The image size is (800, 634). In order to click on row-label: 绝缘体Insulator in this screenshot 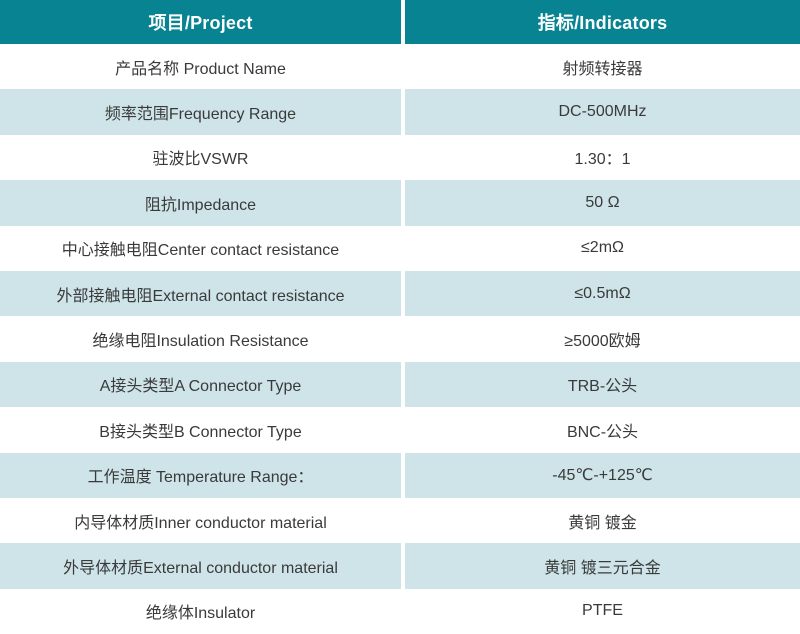, I will do `click(200, 611)`.